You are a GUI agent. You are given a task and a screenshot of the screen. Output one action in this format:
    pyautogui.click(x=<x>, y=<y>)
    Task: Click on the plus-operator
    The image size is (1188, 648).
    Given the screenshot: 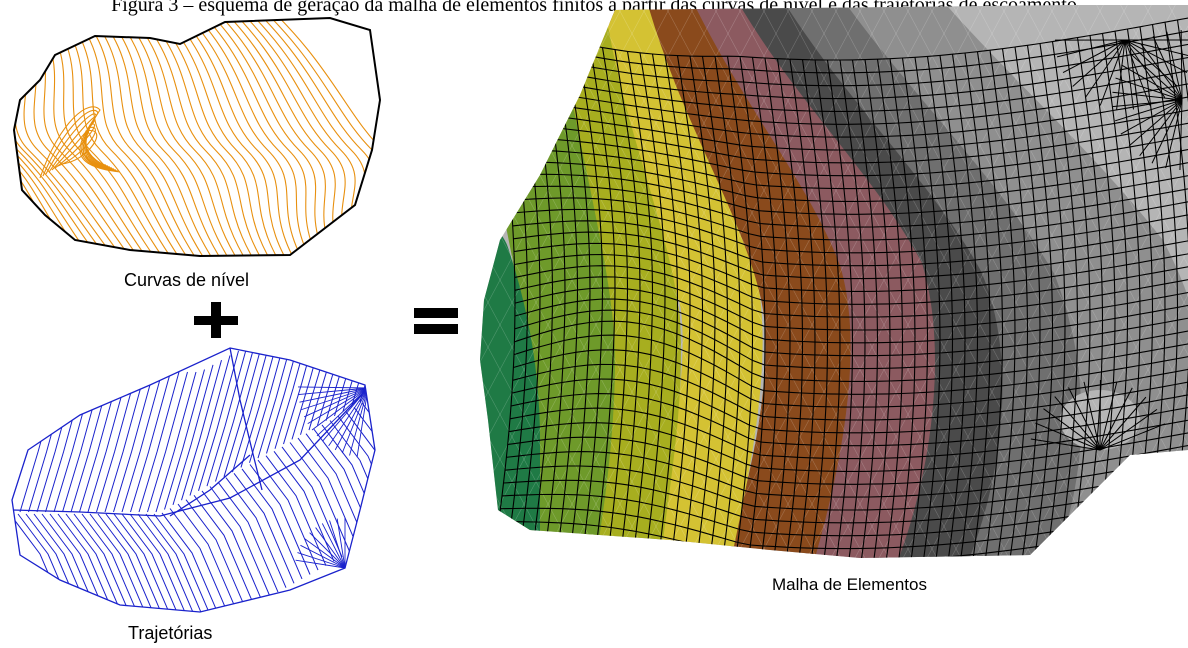 What is the action you would take?
    pyautogui.click(x=216, y=320)
    